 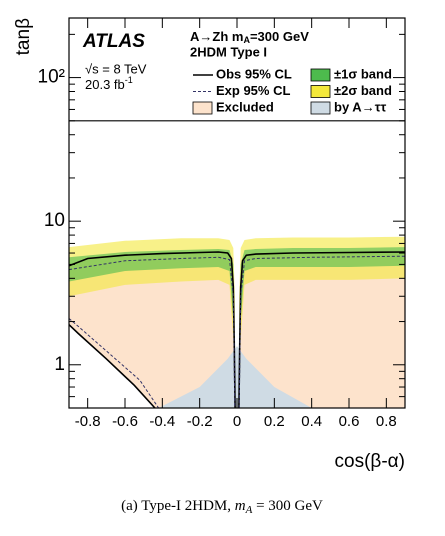 What do you see at coordinates (253, 90) in the screenshot?
I see `legend-label: Exp 95% CL` at bounding box center [253, 90].